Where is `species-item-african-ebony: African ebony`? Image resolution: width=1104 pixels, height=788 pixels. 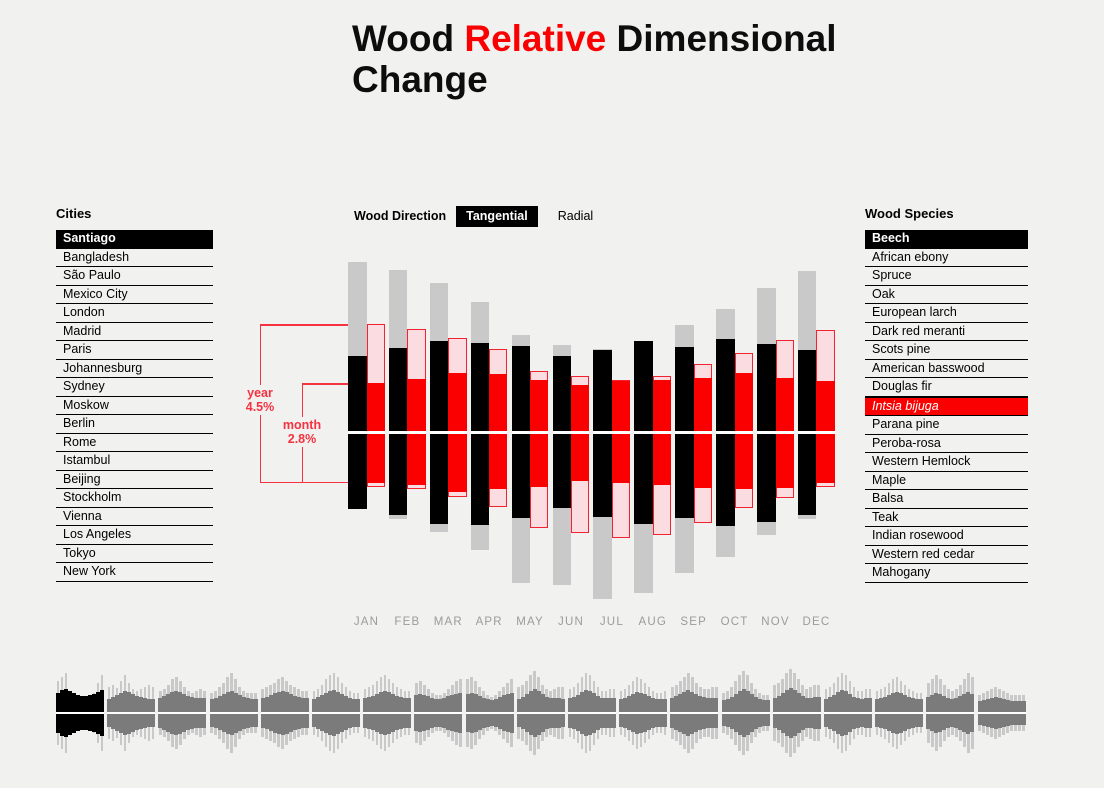 species-item-african-ebony: African ebony is located at coordinates (946, 258).